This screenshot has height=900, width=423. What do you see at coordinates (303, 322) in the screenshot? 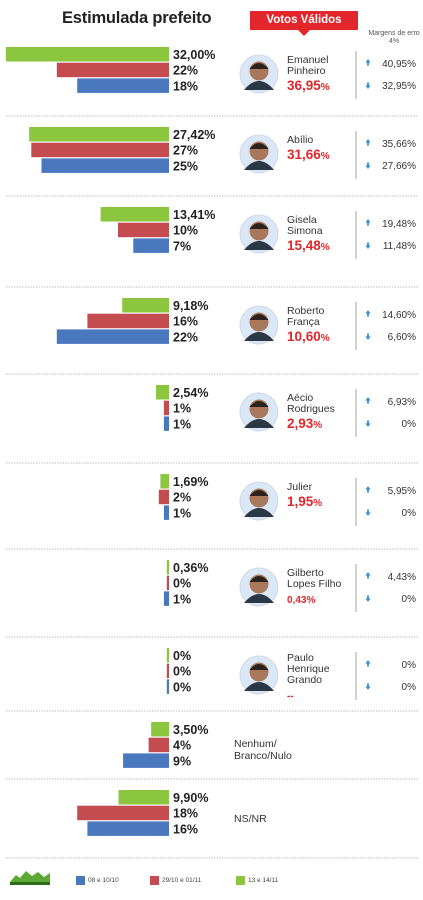
I see `candidate-name: França` at bounding box center [303, 322].